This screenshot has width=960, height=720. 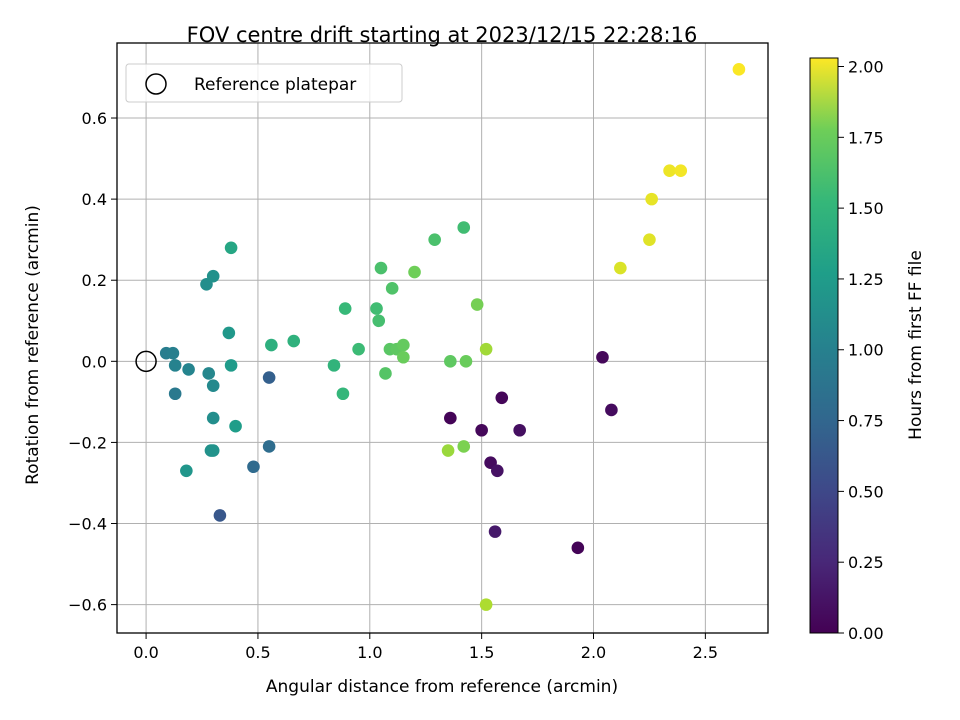 I want to click on y-tick-label: 0.6, so click(x=94, y=118).